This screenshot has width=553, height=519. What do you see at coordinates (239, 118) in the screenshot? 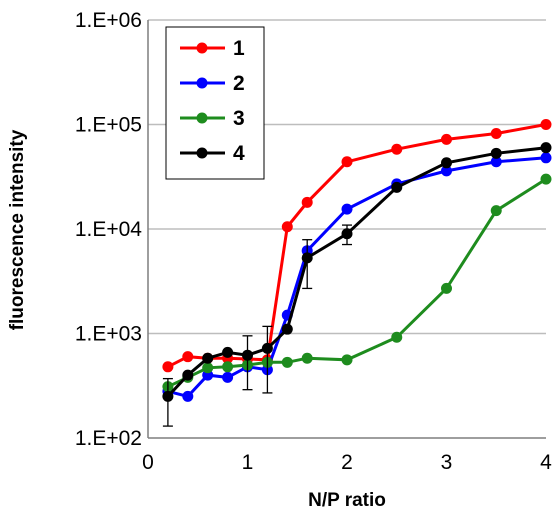
I see `legend-label: 3` at bounding box center [239, 118].